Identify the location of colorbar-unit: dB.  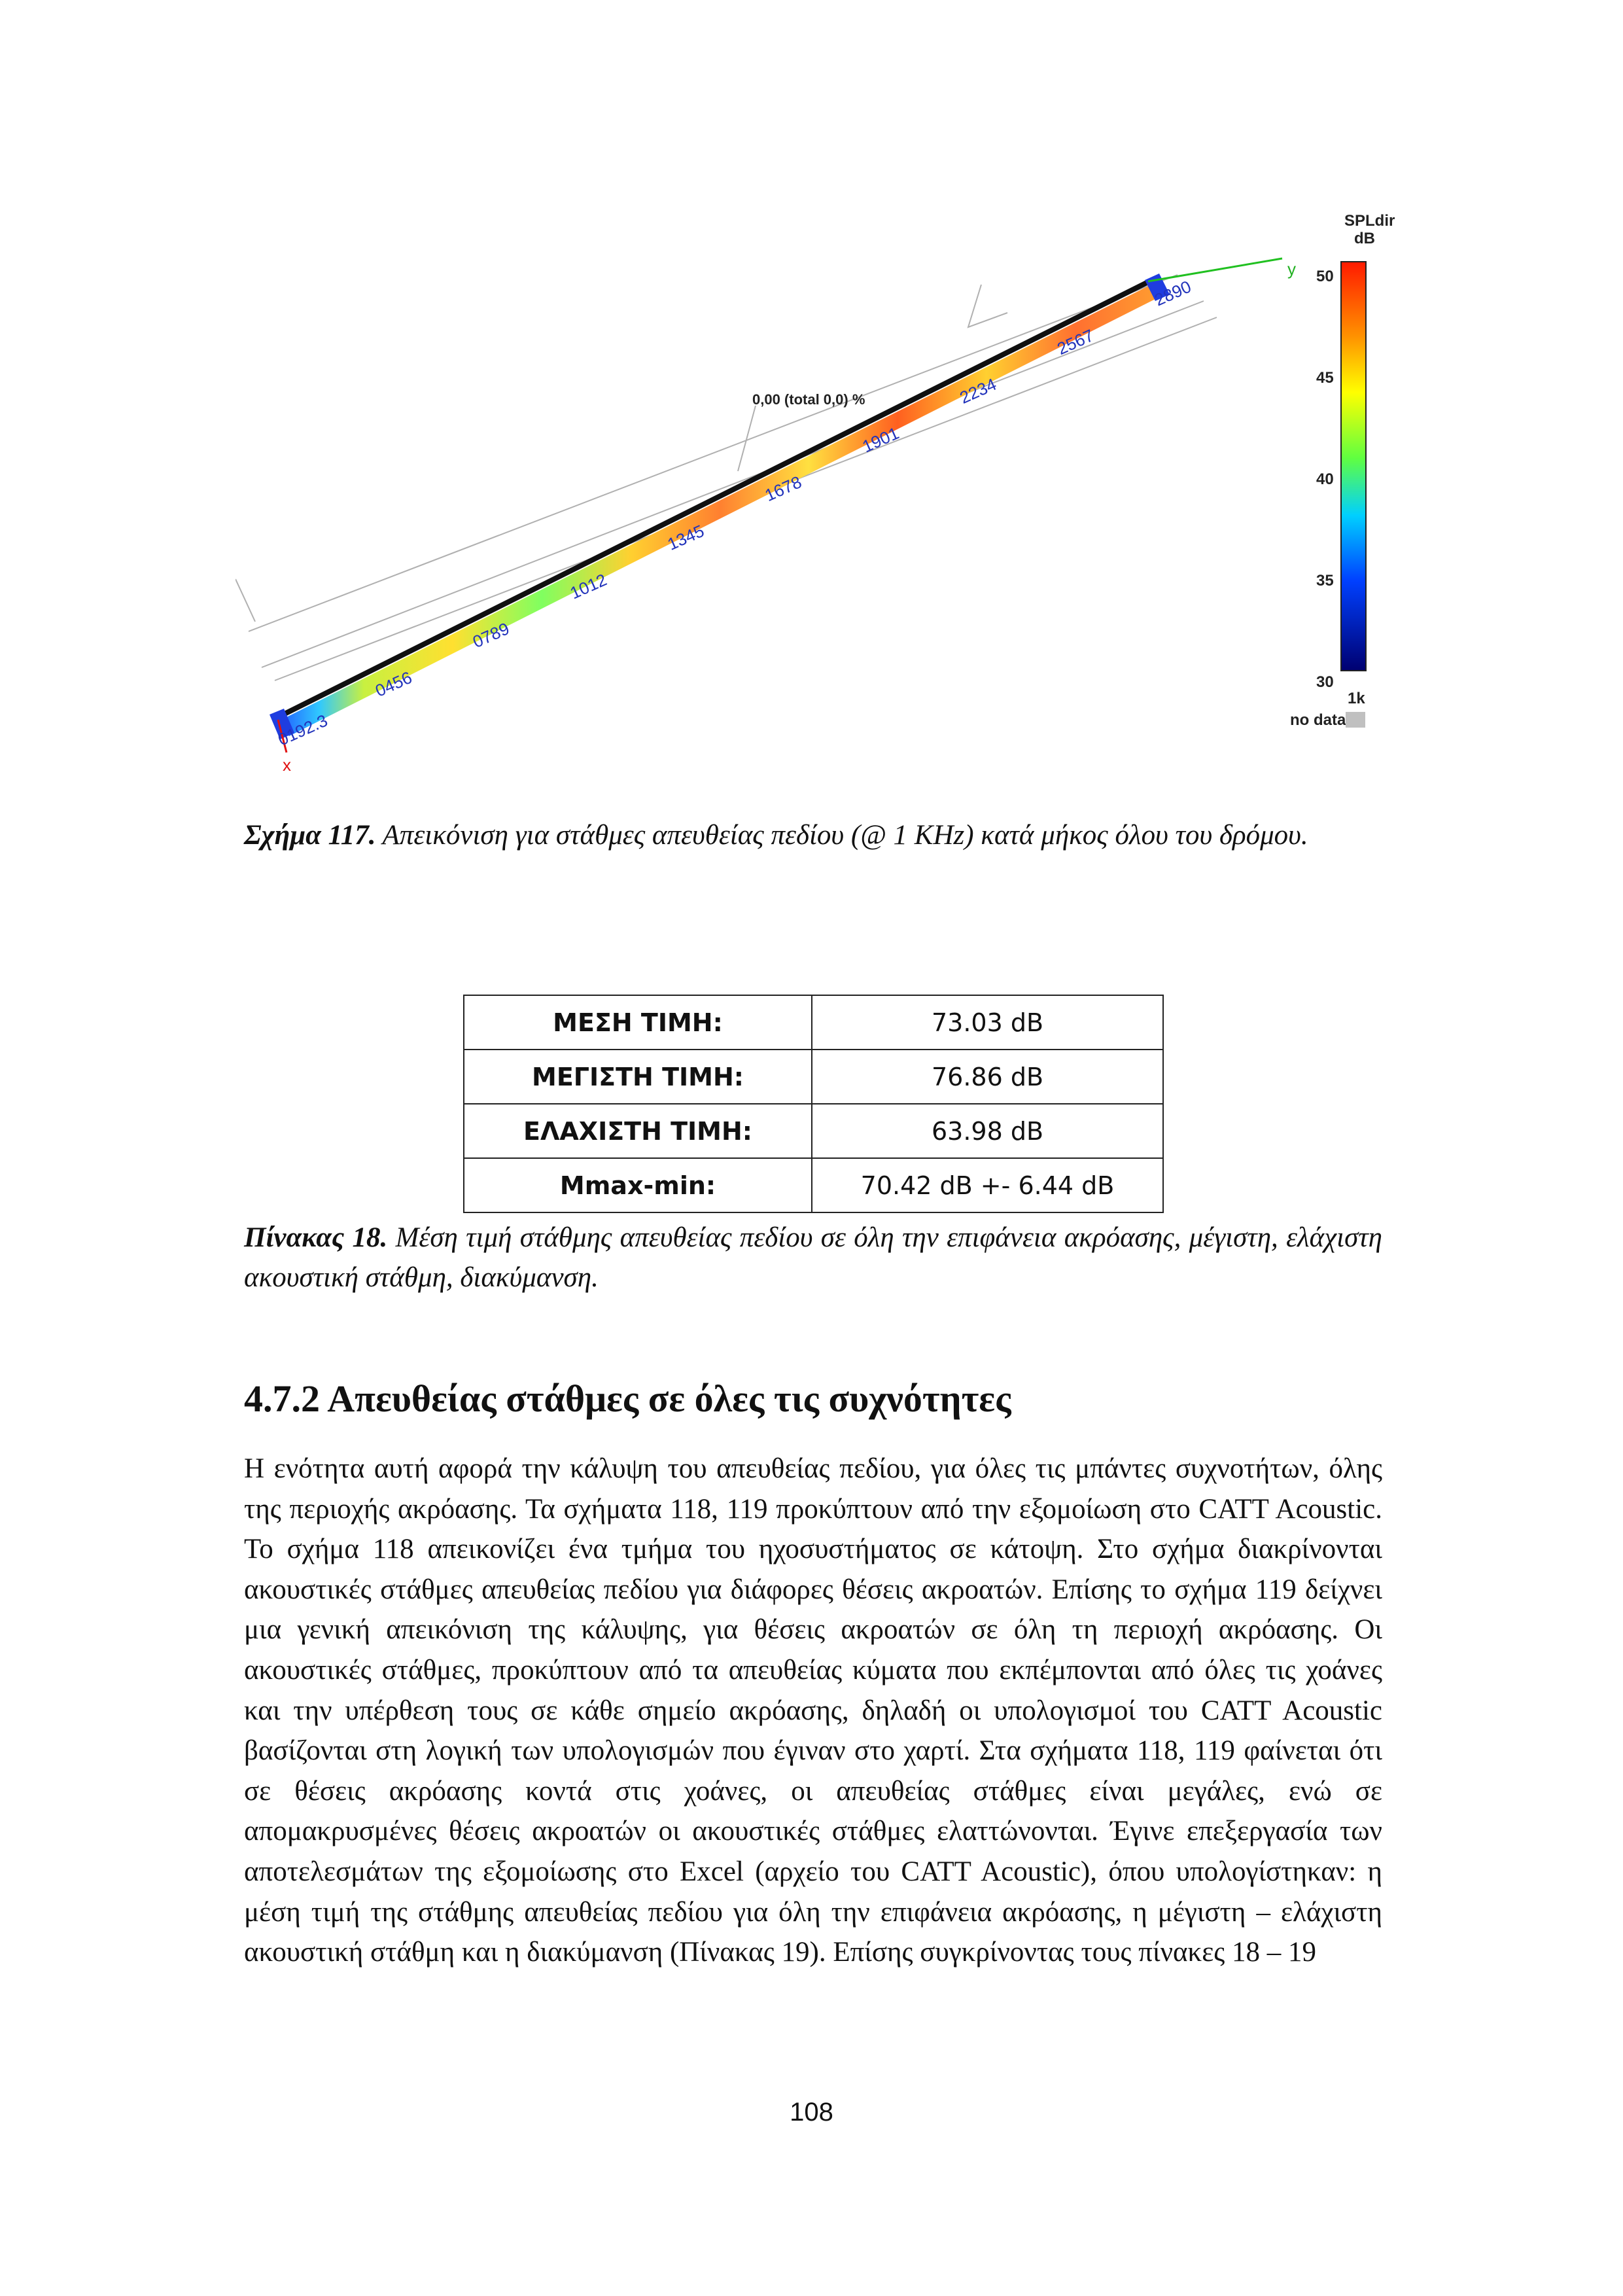
(1364, 238).